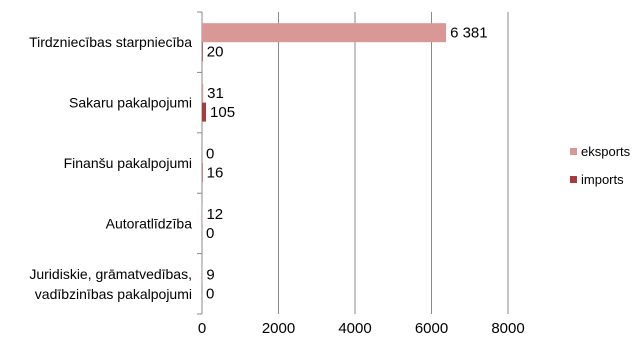 The image size is (637, 340). Describe the element at coordinates (215, 173) in the screenshot. I see `data-label-imports-2: 16` at that location.